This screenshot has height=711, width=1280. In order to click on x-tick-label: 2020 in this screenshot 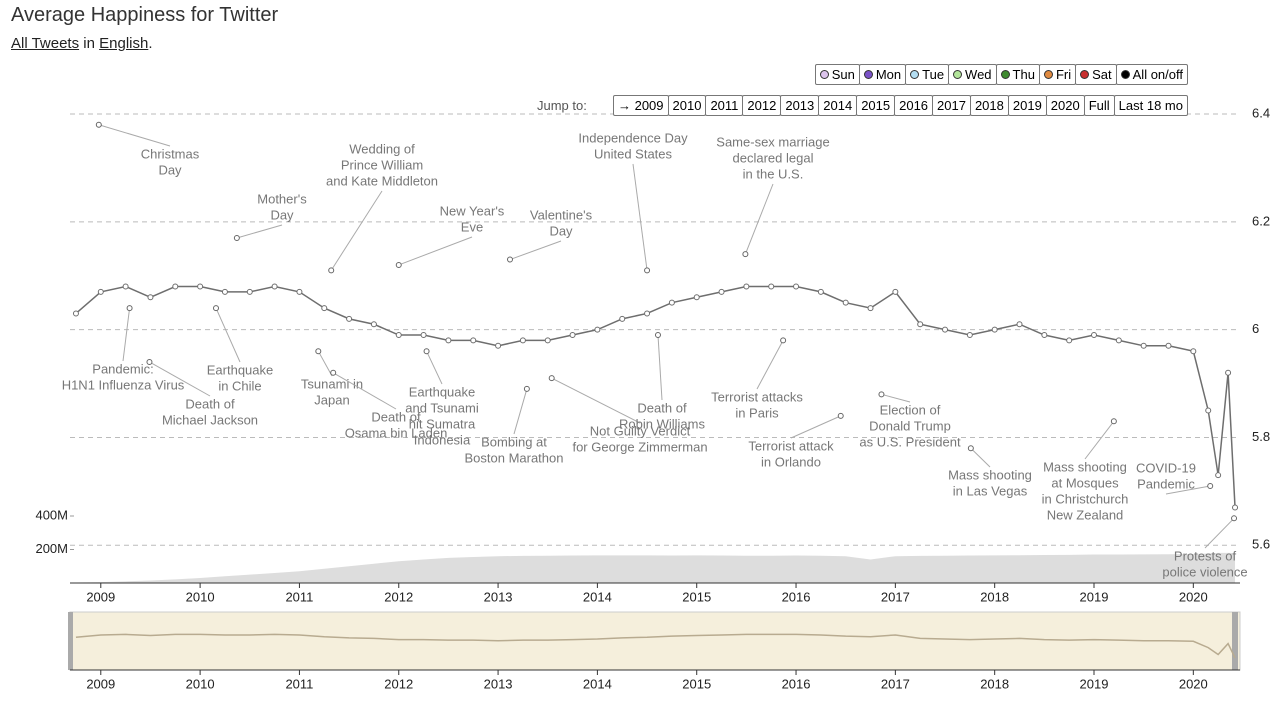, I will do `click(1193, 596)`.